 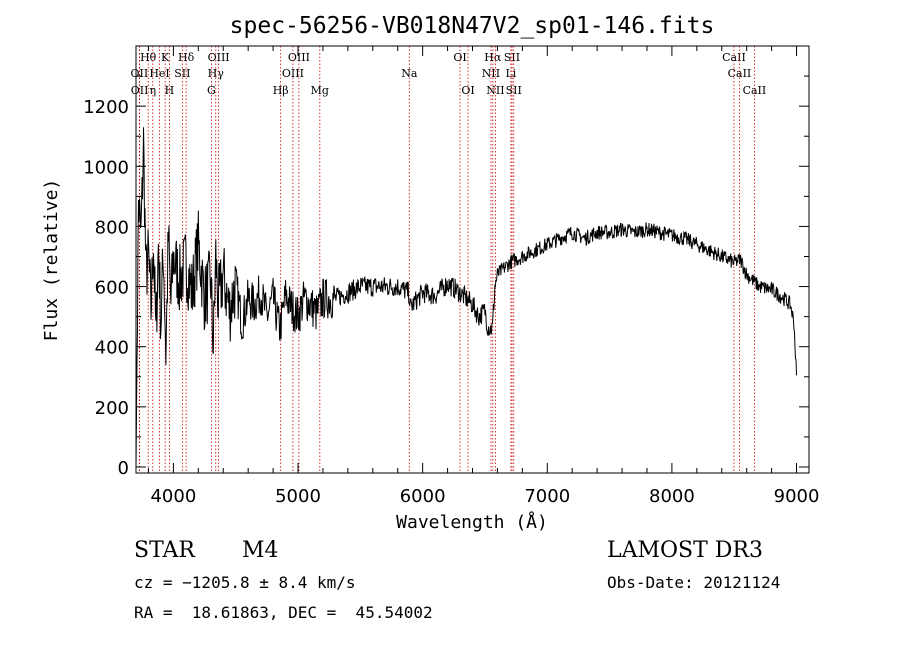 I want to click on x-tick-label: 9000, so click(x=797, y=496).